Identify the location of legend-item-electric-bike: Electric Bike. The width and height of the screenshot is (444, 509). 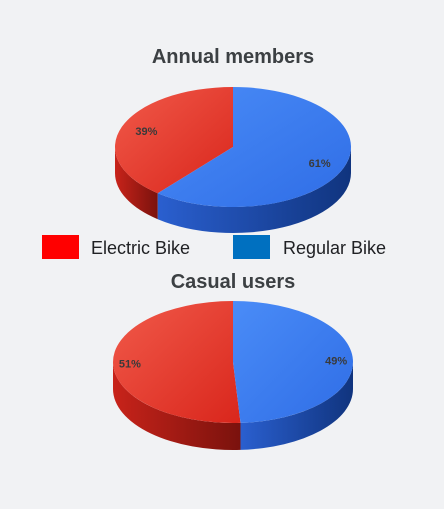
(116, 247).